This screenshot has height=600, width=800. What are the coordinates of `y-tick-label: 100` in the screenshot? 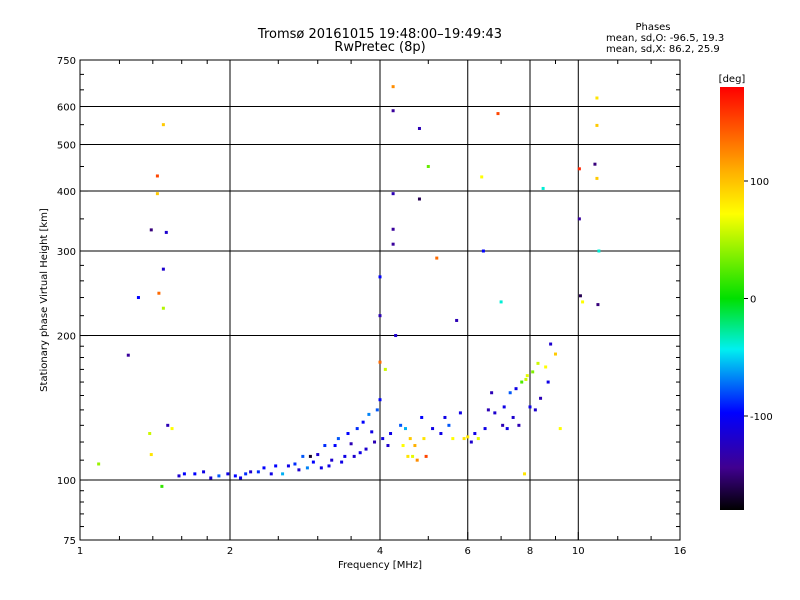 It's located at (66, 481).